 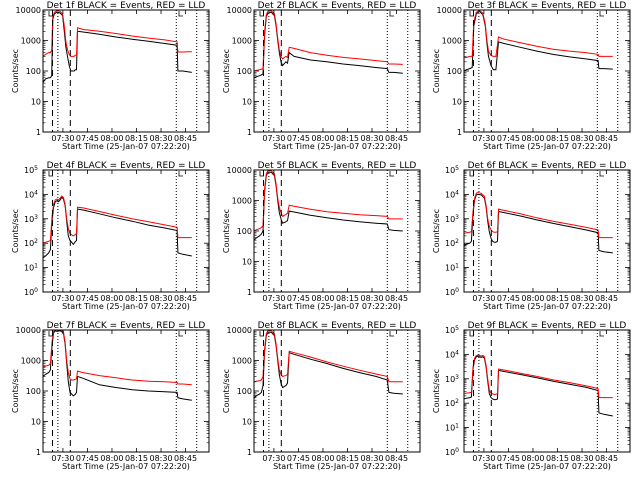 What do you see at coordinates (452, 379) in the screenshot?
I see `y-tick-label: 10³` at bounding box center [452, 379].